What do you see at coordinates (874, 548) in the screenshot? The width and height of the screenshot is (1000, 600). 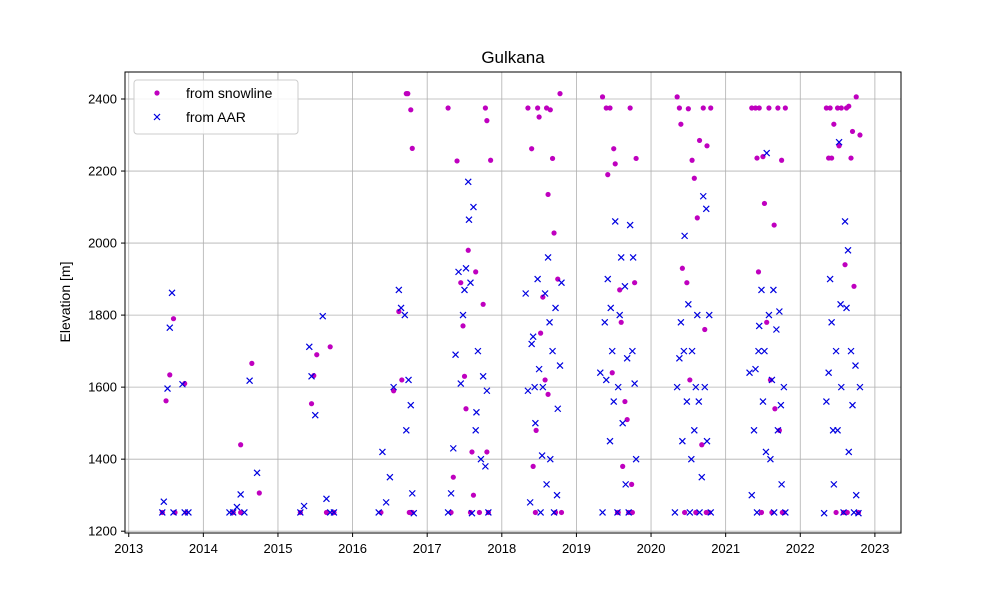 I see `x-tick-label: 2023` at bounding box center [874, 548].